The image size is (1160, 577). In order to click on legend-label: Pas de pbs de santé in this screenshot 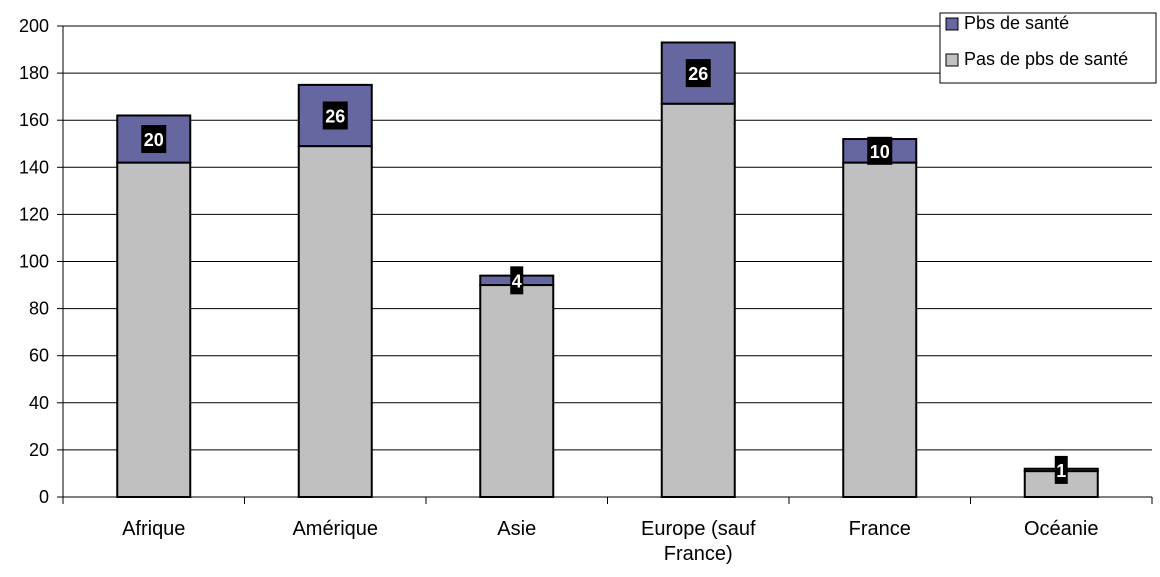, I will do `click(1046, 59)`.